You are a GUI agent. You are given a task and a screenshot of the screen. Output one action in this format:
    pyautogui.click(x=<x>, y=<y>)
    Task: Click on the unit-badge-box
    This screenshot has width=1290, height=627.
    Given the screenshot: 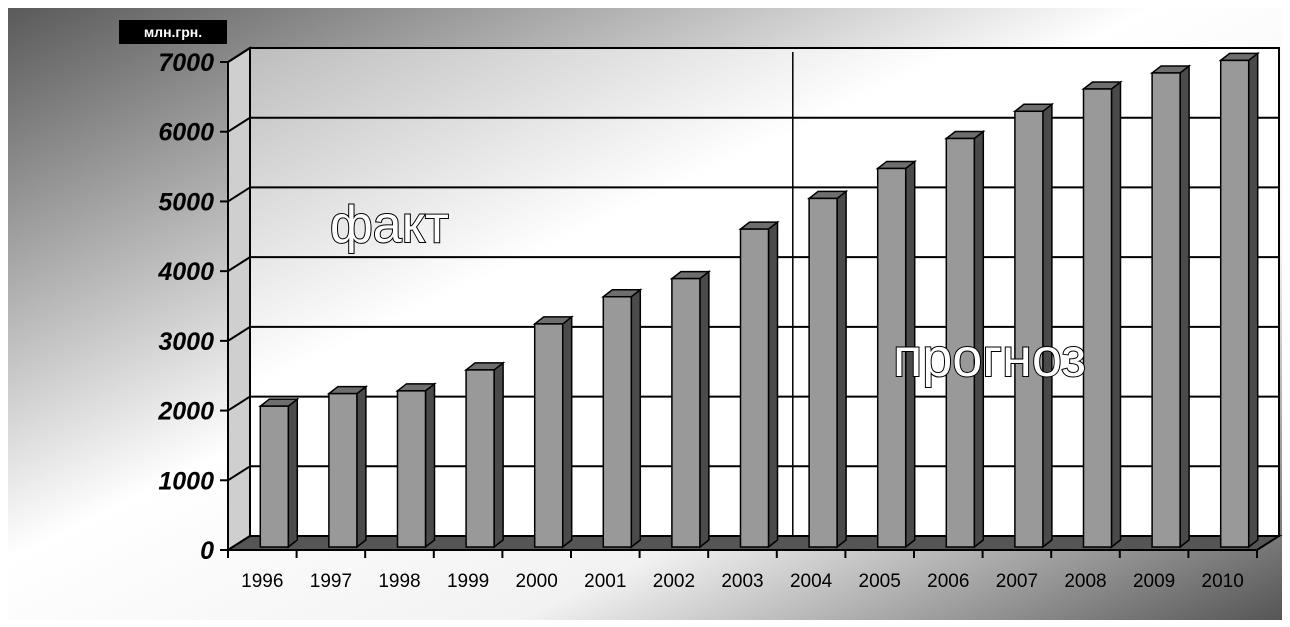 What is the action you would take?
    pyautogui.click(x=173, y=32)
    